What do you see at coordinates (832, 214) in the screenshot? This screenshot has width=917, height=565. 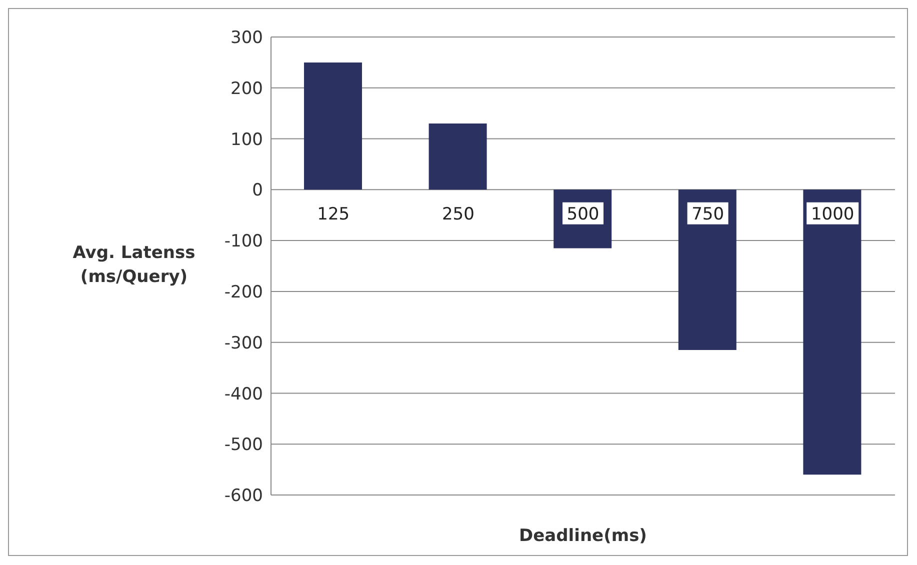 I see `x-tick-label: 1000` at bounding box center [832, 214].